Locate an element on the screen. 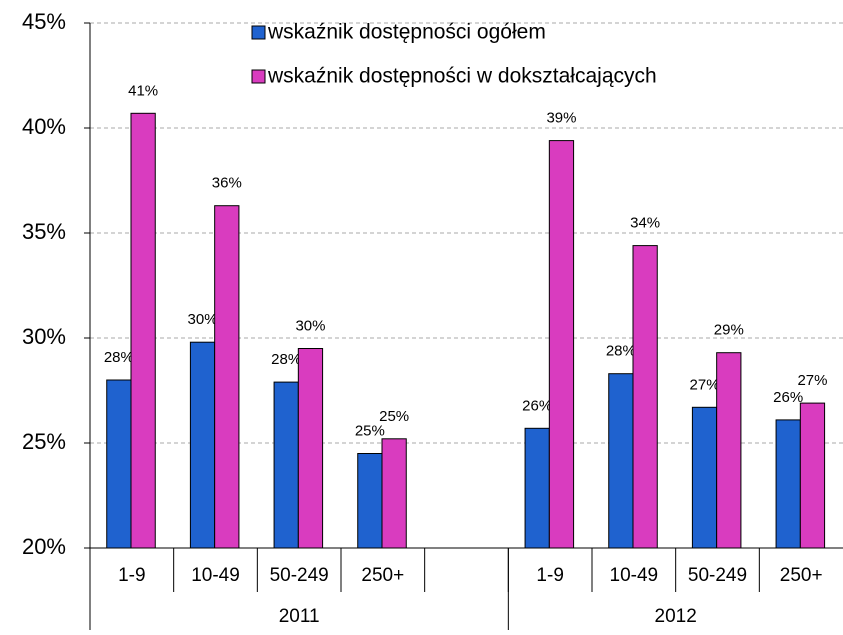 This screenshot has height=635, width=843. y-tick-label: 45% is located at coordinates (44, 21).